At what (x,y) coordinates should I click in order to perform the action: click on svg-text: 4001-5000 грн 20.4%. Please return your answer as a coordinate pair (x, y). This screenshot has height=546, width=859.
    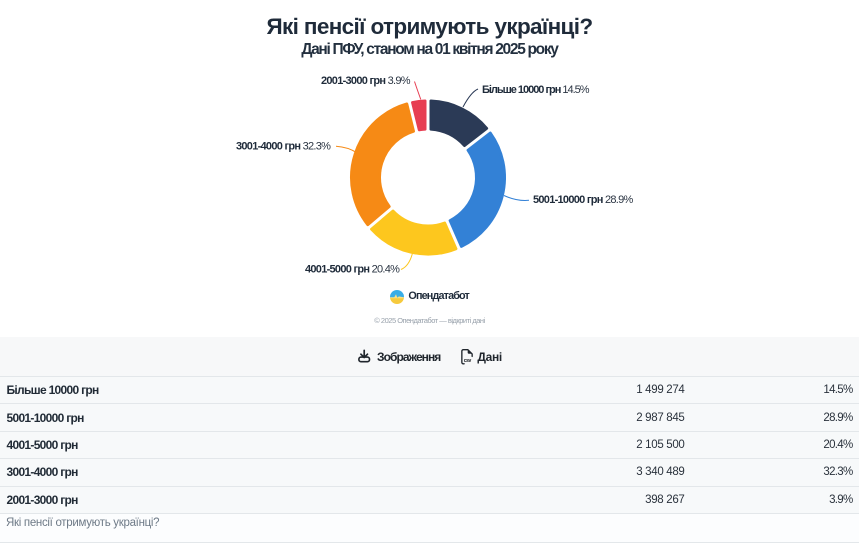
    Looking at the image, I should click on (352, 270).